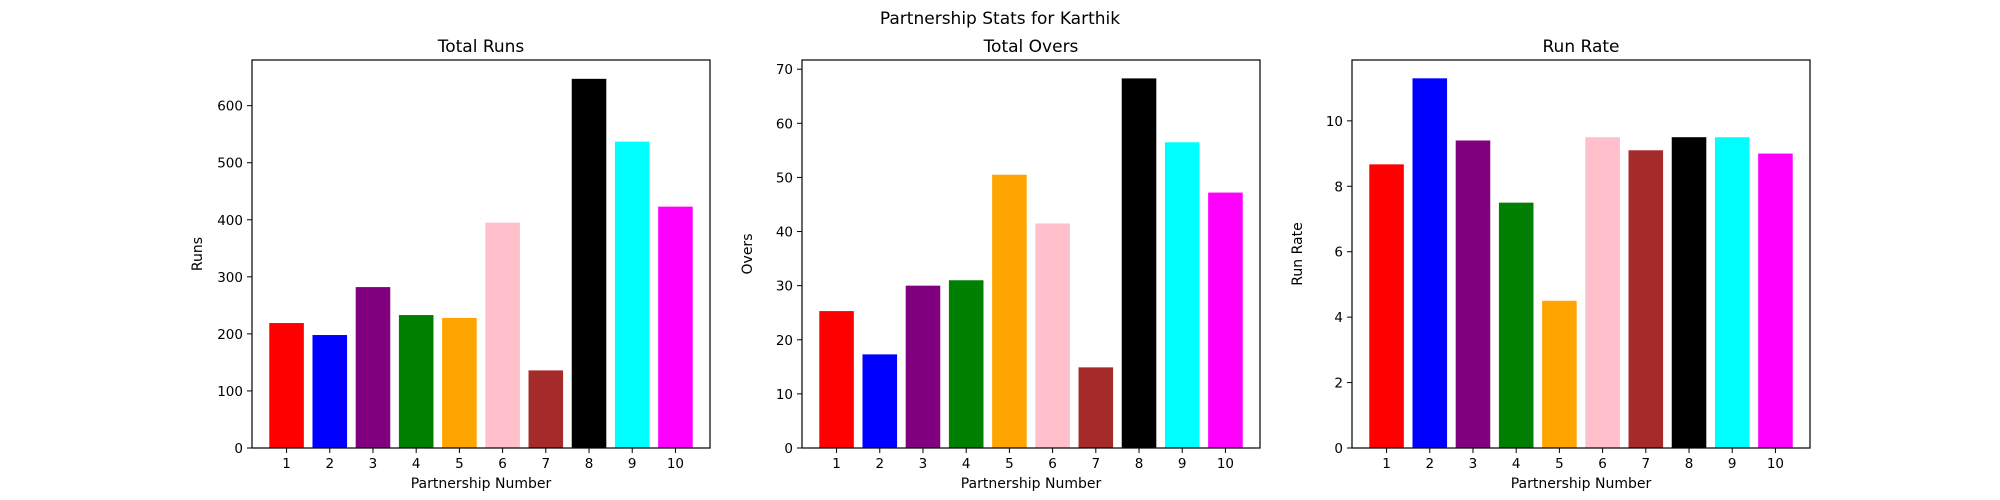 This screenshot has width=2000, height=500. Describe the element at coordinates (784, 287) in the screenshot. I see `y-tick-label: 30` at that location.